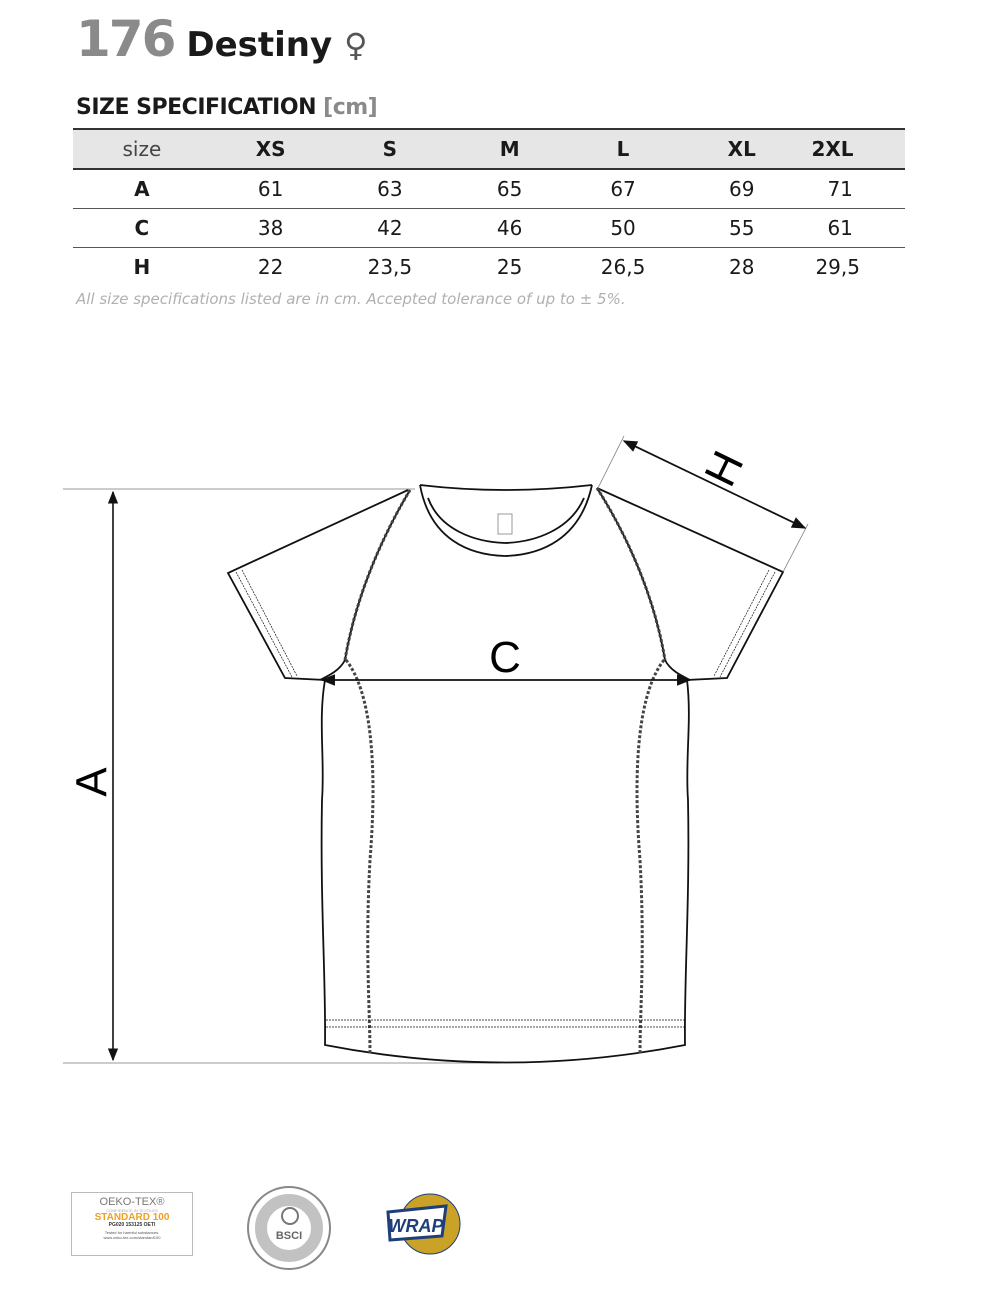  Describe the element at coordinates (417, 1226) in the screenshot. I see `svg-text: WRAP` at that location.